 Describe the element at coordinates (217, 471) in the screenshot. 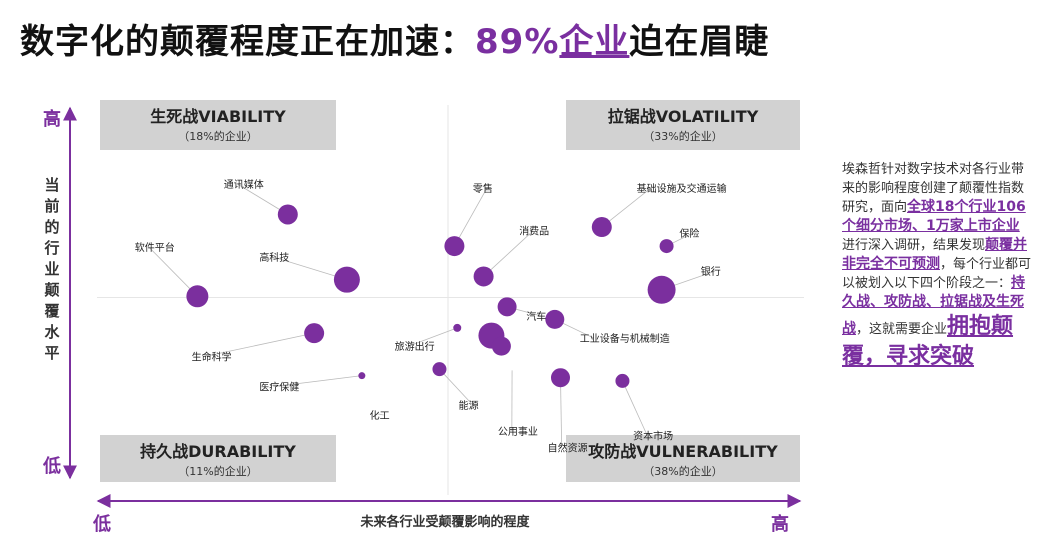

I see `quadrant-share-bottom-left: （11%的企业）` at that location.